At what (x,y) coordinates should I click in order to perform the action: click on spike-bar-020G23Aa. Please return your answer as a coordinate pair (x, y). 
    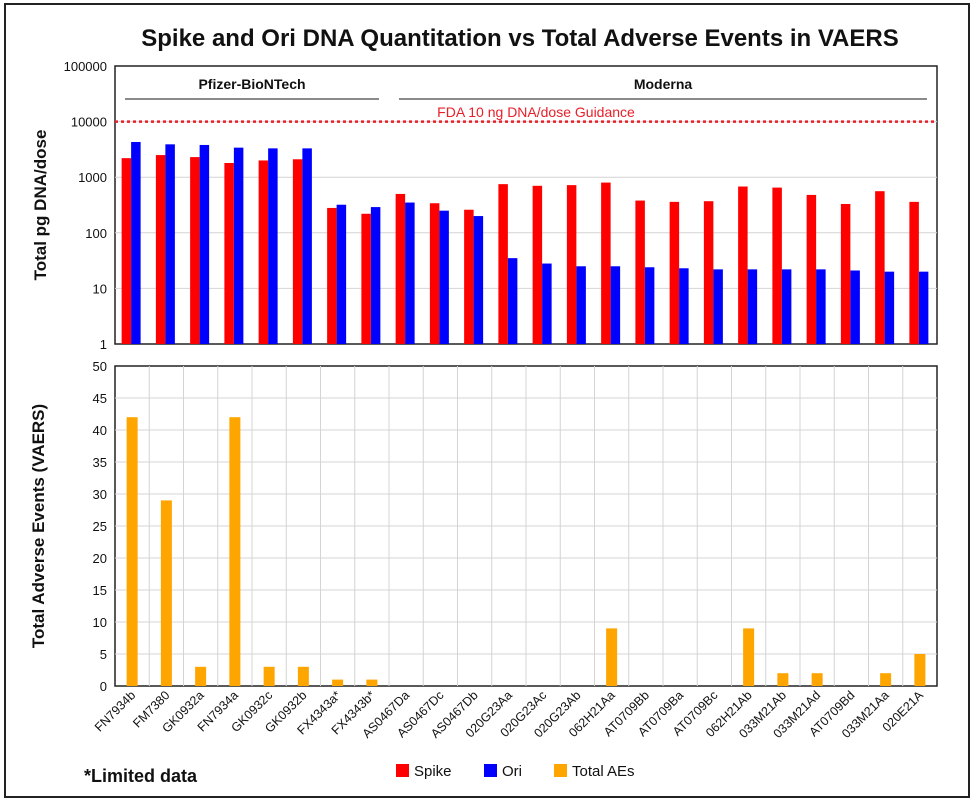
    Looking at the image, I should click on (503, 264).